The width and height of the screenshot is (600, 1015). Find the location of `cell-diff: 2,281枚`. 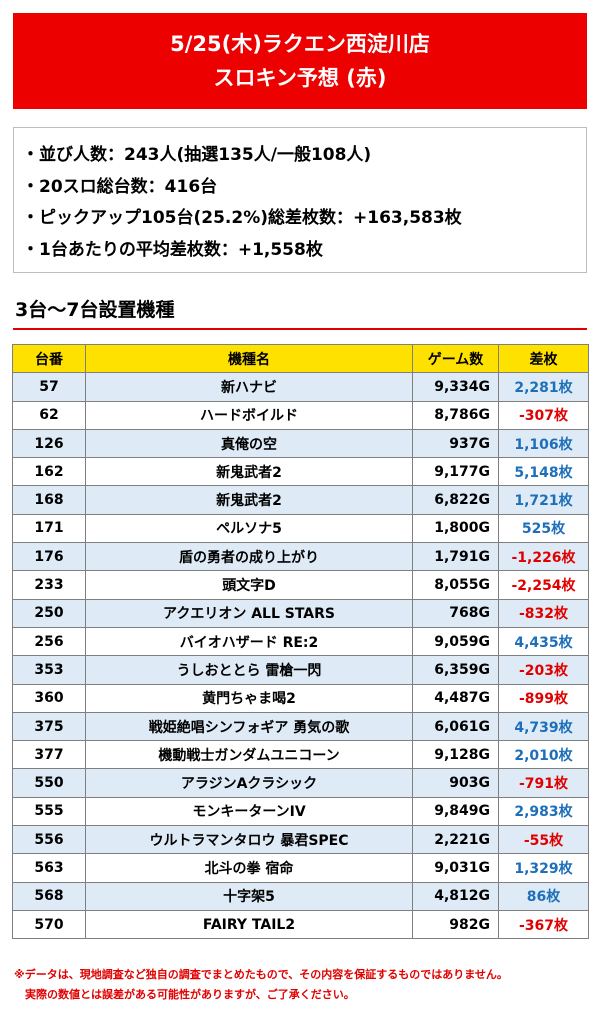

cell-diff: 2,281枚 is located at coordinates (543, 387).